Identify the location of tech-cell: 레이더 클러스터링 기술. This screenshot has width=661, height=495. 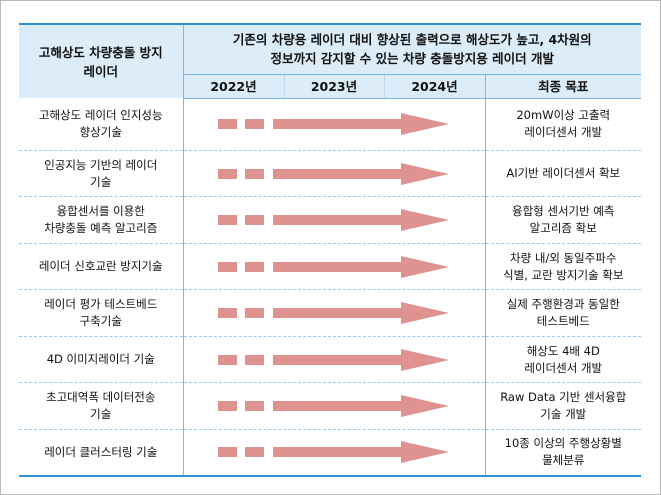
(101, 453).